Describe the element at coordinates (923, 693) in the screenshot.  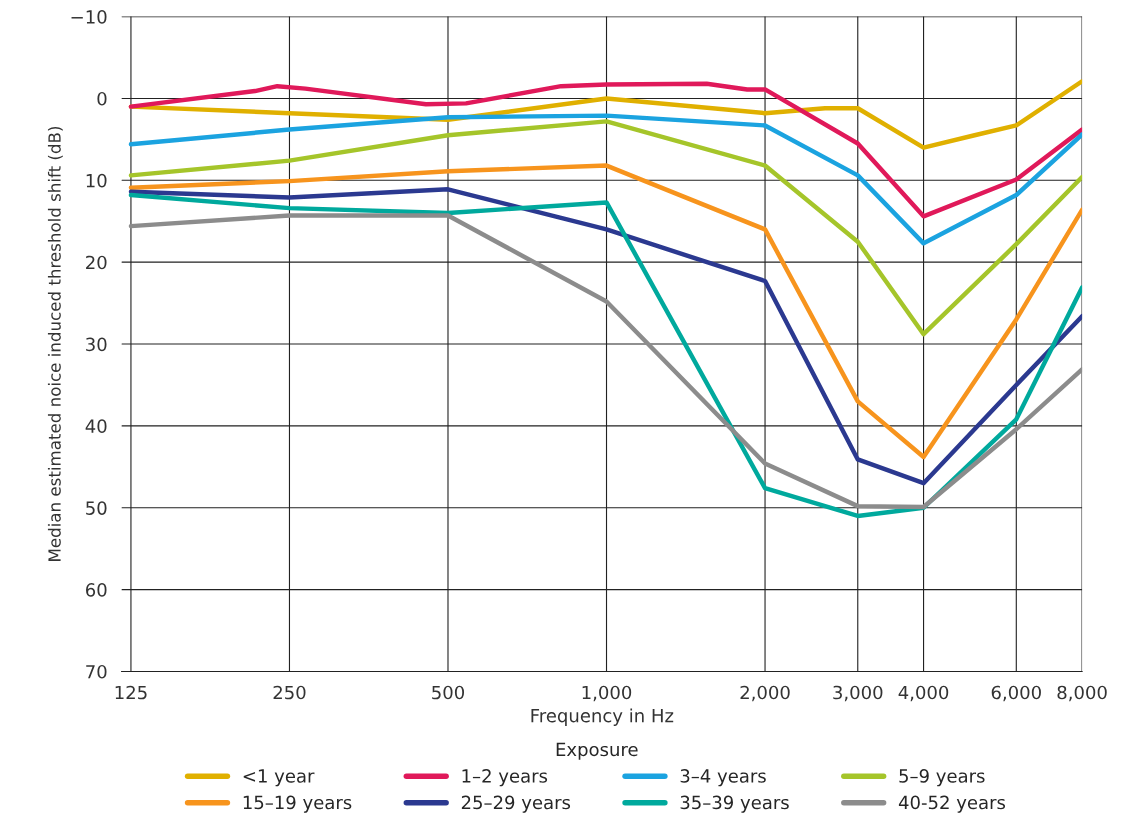
I see `x-tick-label: 4,000` at that location.